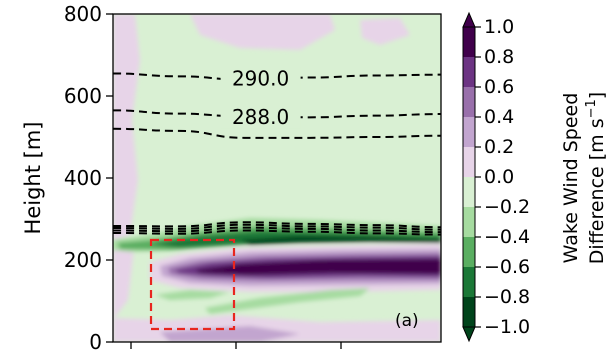 Image resolution: width=614 pixels, height=351 pixels. What do you see at coordinates (571, 178) in the screenshot?
I see `colorbar-label-line1: Wake Wind Speed` at bounding box center [571, 178].